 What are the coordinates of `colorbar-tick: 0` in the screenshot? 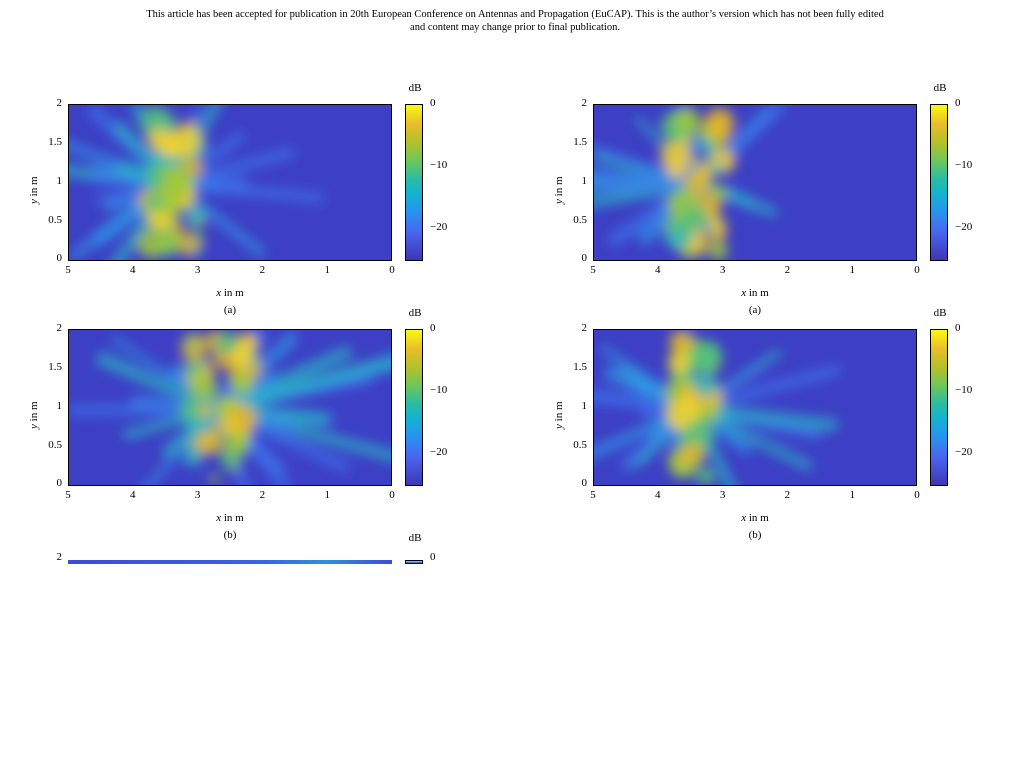 It's located at (433, 557).